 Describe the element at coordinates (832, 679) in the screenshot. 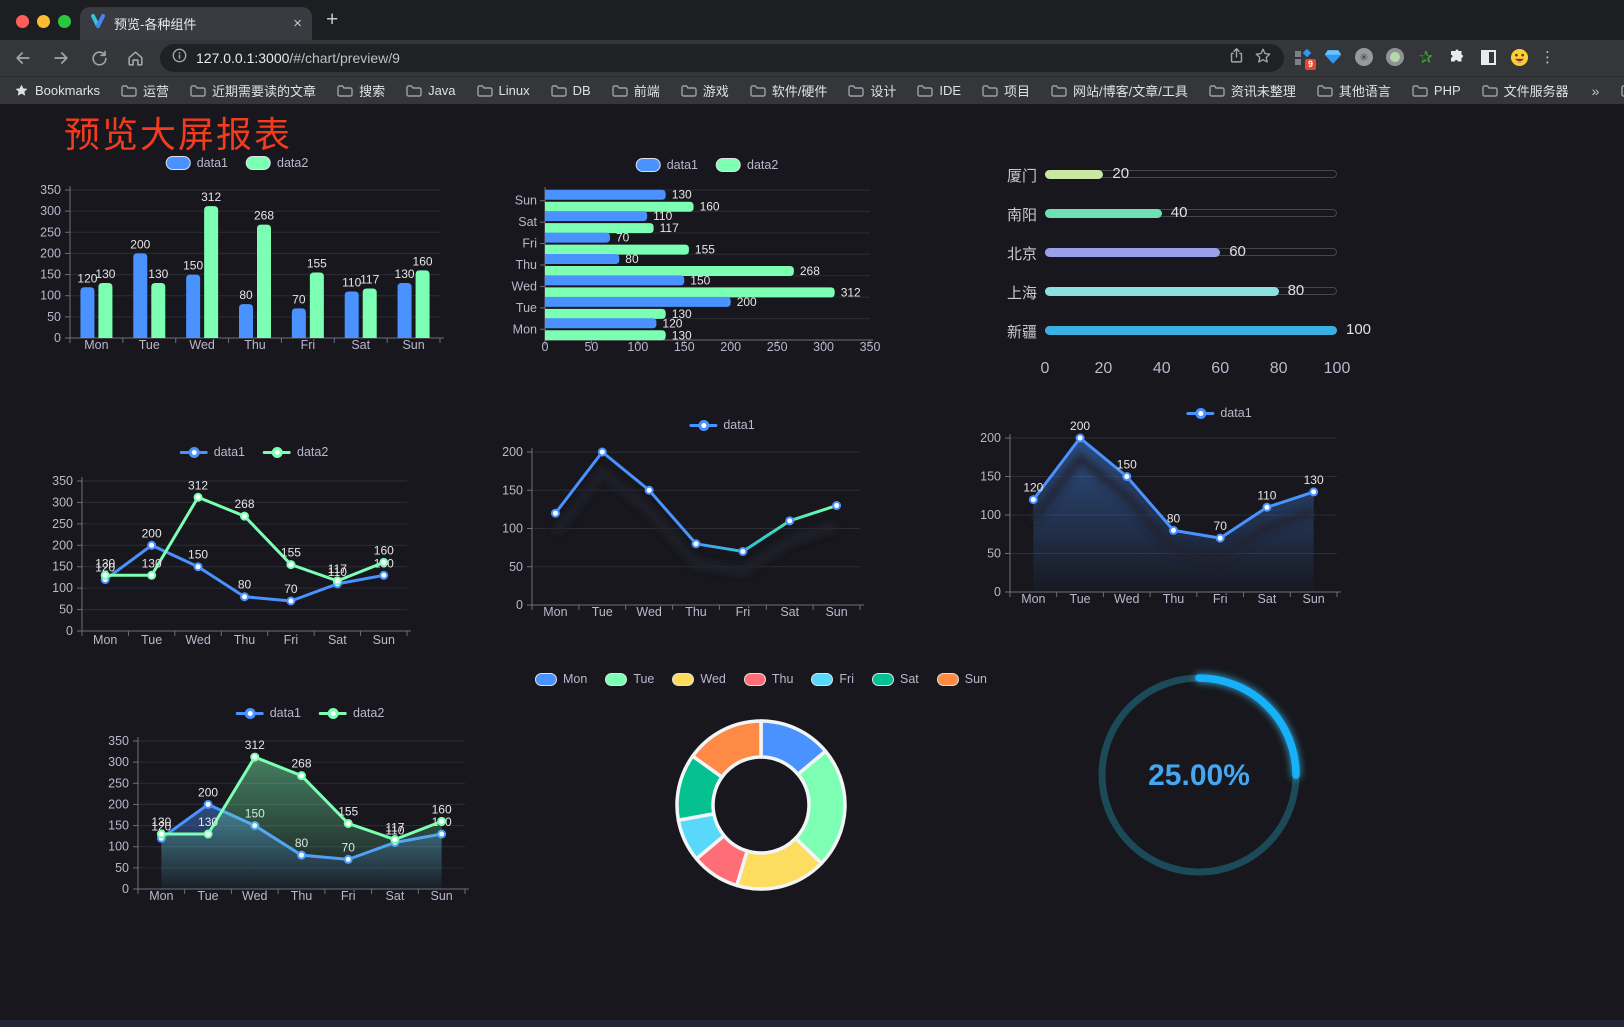

I see `legend-item-Fri: Fri` at that location.